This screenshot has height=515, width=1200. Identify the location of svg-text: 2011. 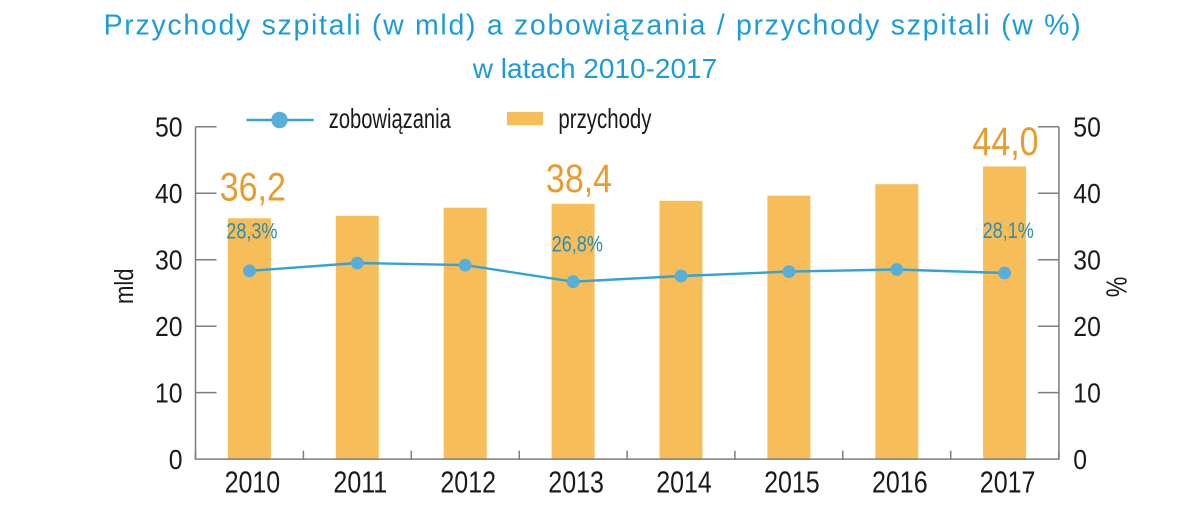
(360, 482).